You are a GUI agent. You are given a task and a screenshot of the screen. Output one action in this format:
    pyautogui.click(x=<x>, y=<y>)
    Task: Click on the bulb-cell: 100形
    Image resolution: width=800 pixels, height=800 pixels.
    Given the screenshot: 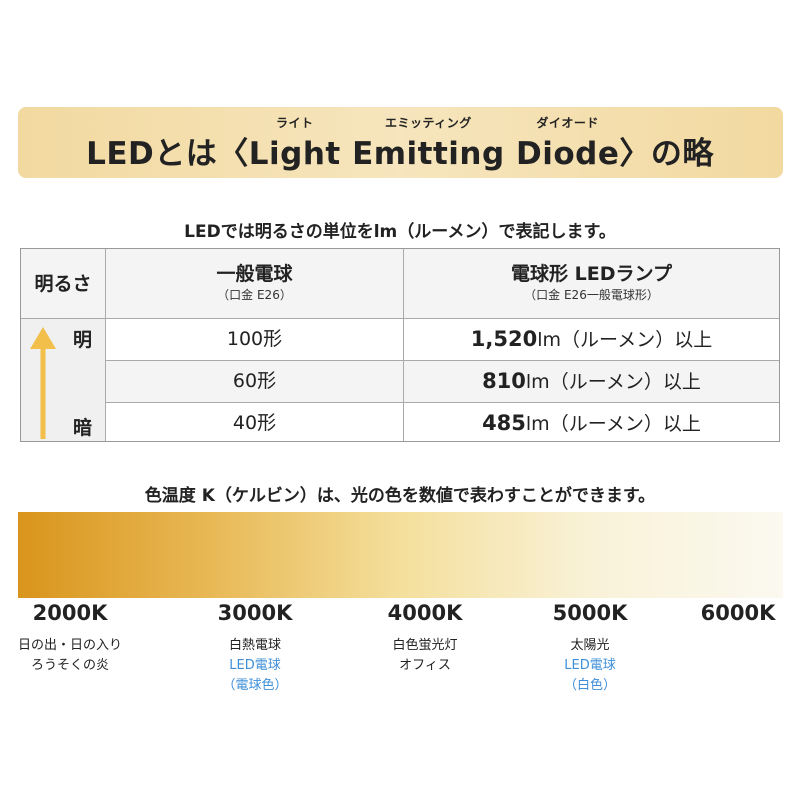 What is the action you would take?
    pyautogui.click(x=255, y=340)
    